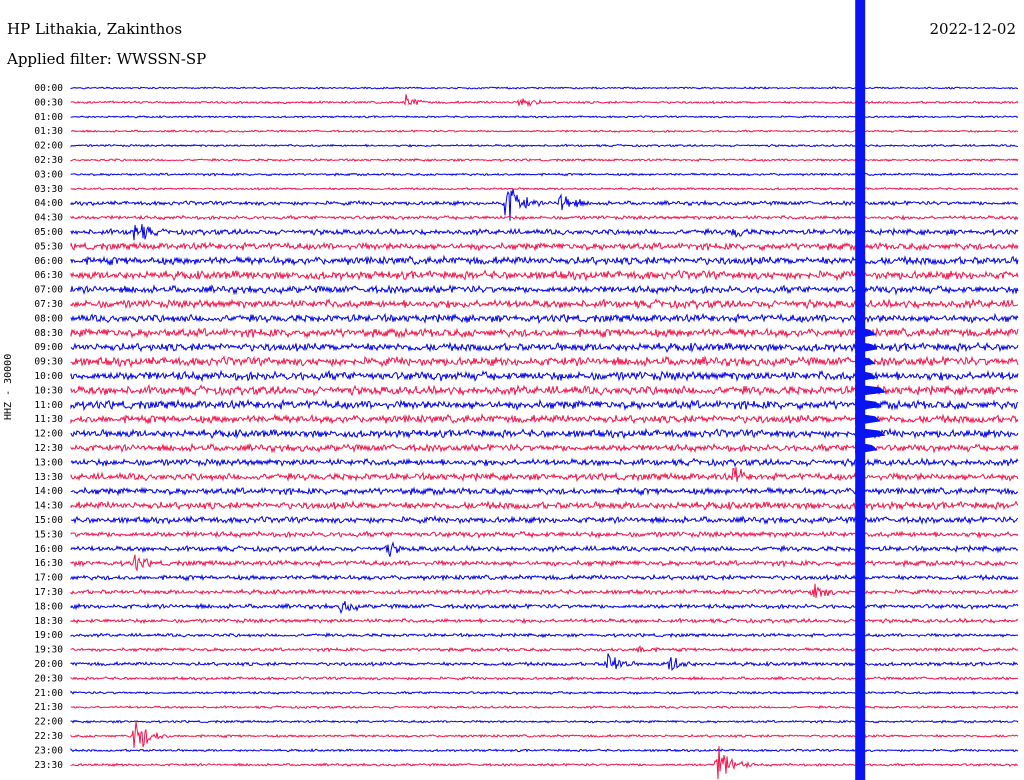  Describe the element at coordinates (48, 477) in the screenshot. I see `time-tick-1330: 13:30` at that location.